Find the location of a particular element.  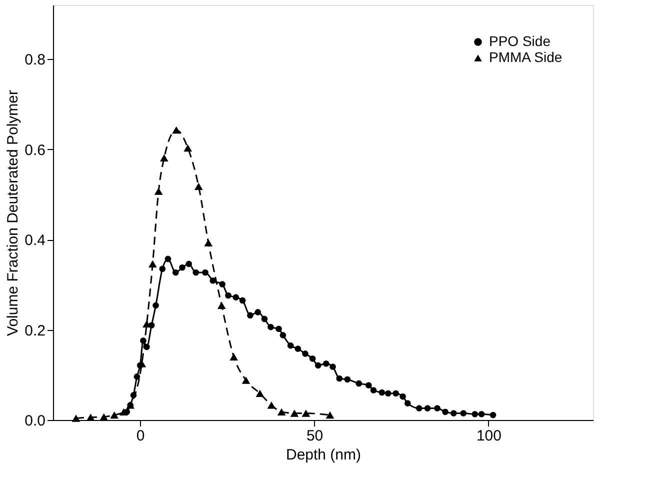

y-tick-label: 0.8 is located at coordinates (35, 60).